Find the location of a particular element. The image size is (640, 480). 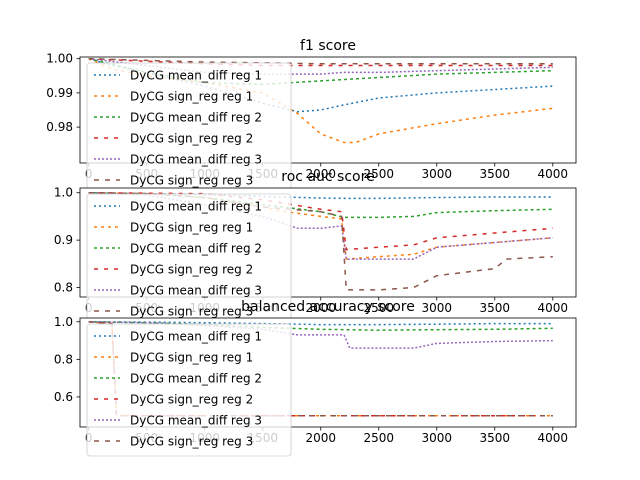

chart-title: roc auc score is located at coordinates (327, 177).